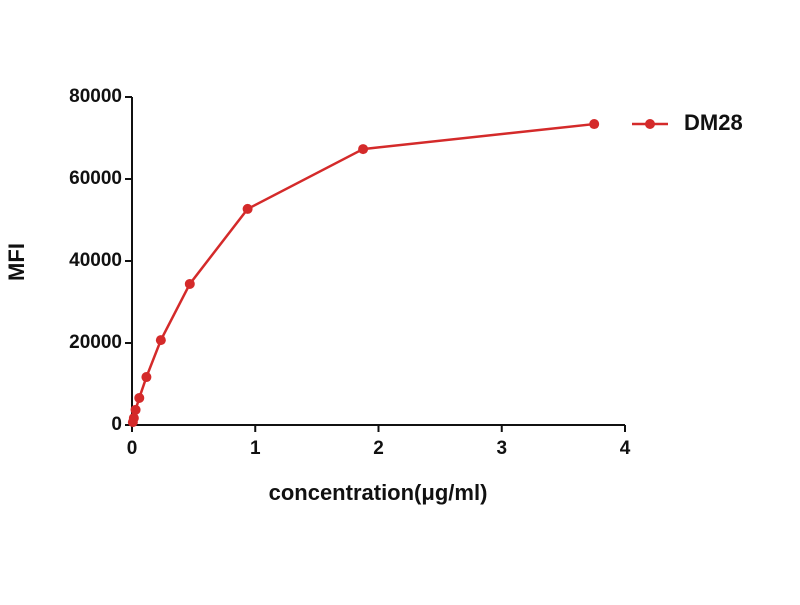 The image size is (800, 605). Describe the element at coordinates (255, 448) in the screenshot. I see `x-tick-label: 1` at that location.